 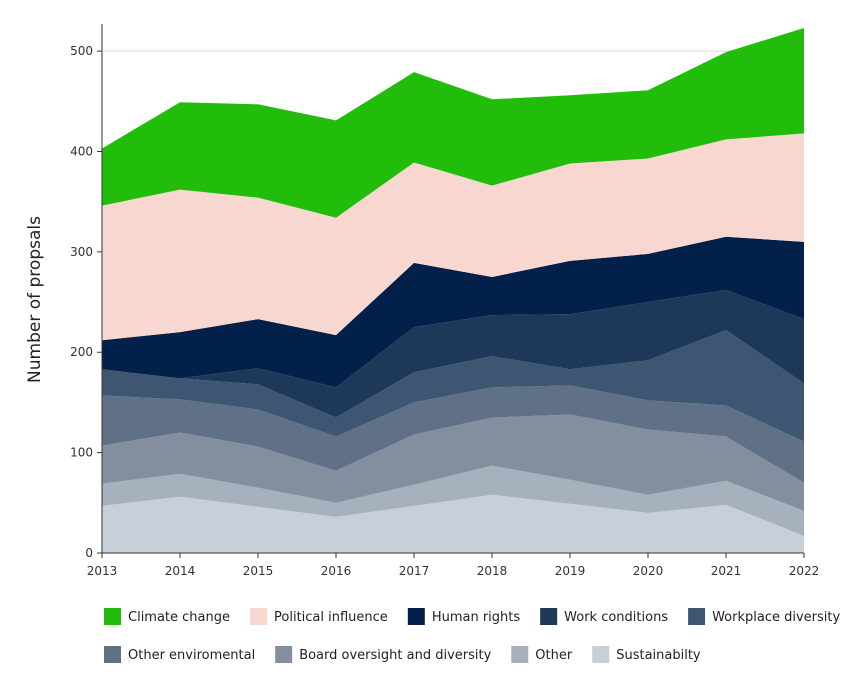 I want to click on legend-item-sustainabilty: Sustainabilty, so click(x=646, y=654).